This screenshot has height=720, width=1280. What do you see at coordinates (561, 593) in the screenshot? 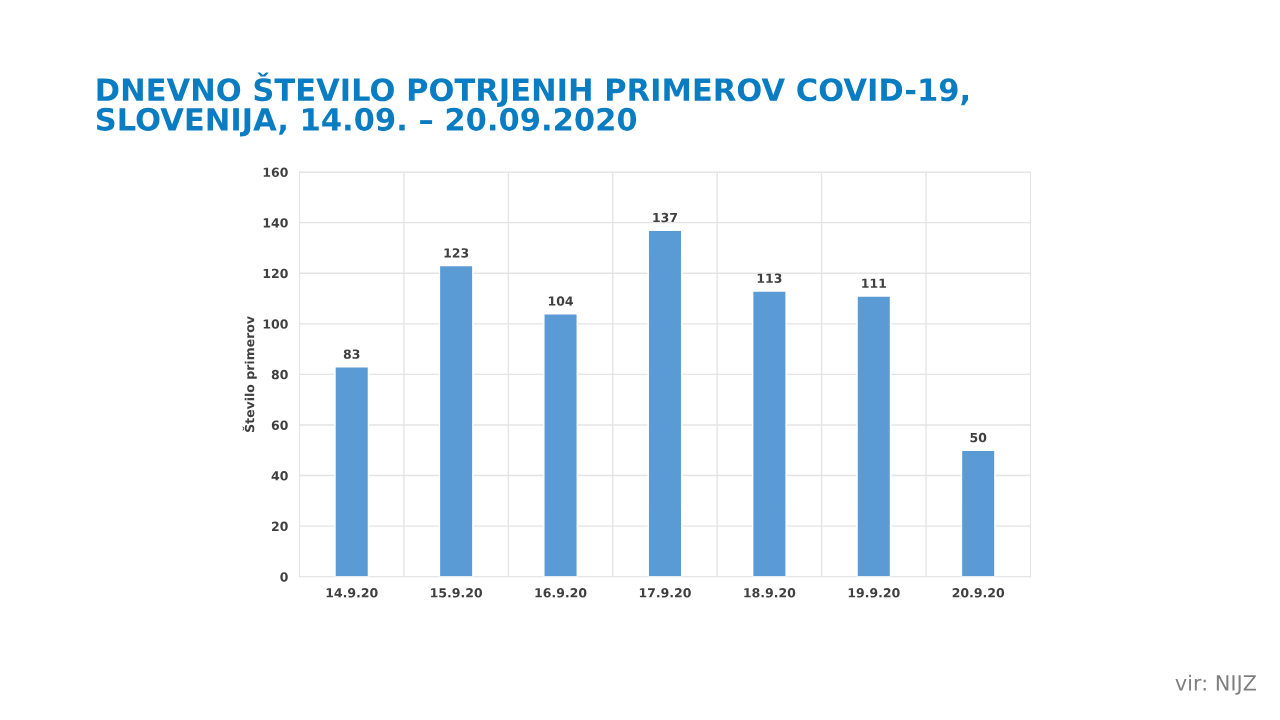
I see `x-tick-label: 16.9.20` at bounding box center [561, 593].